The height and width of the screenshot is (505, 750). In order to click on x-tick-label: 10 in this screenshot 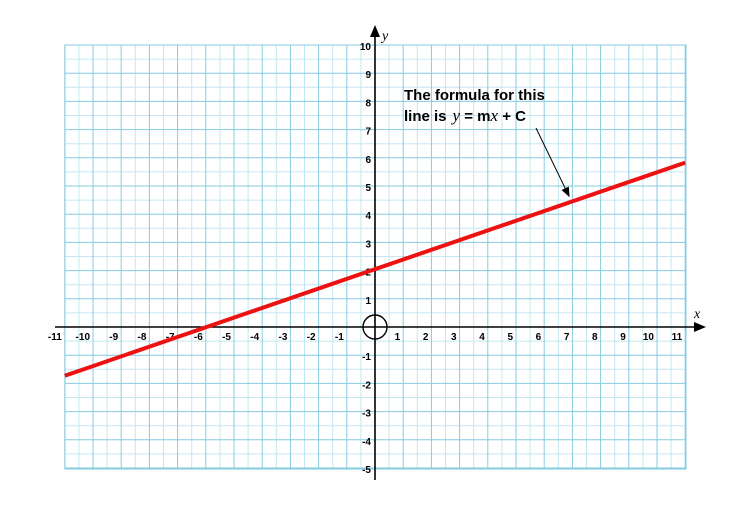, I will do `click(649, 337)`.